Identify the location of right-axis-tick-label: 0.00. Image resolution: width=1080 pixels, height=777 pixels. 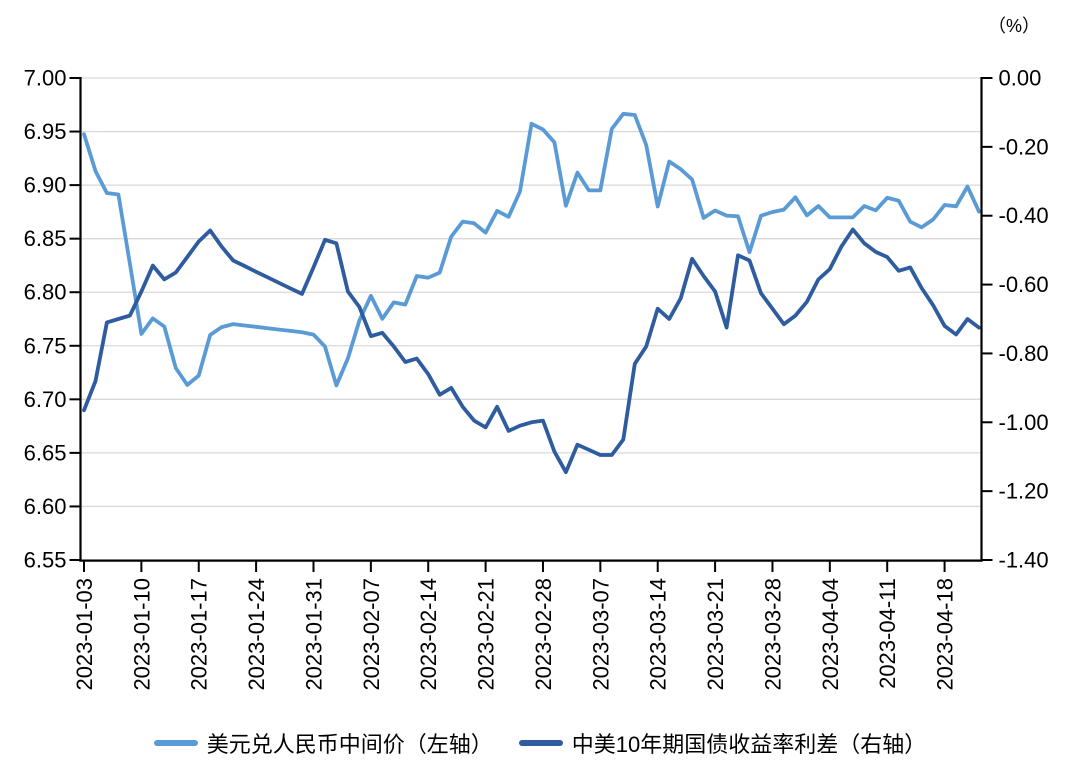
(1020, 78).